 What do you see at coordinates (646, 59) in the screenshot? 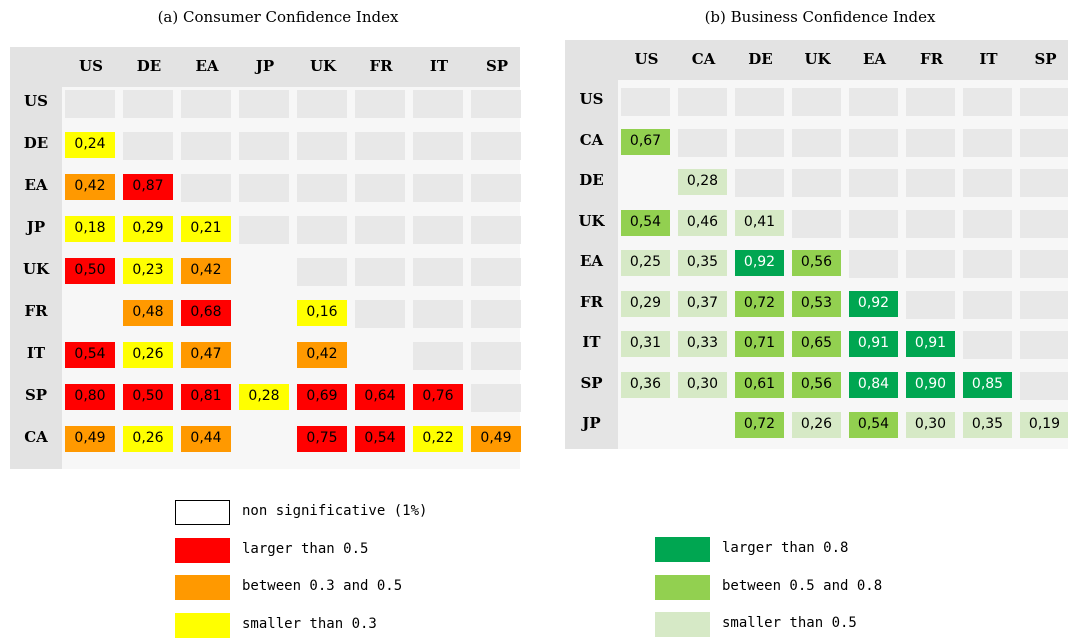
I see `column-header: US` at bounding box center [646, 59].